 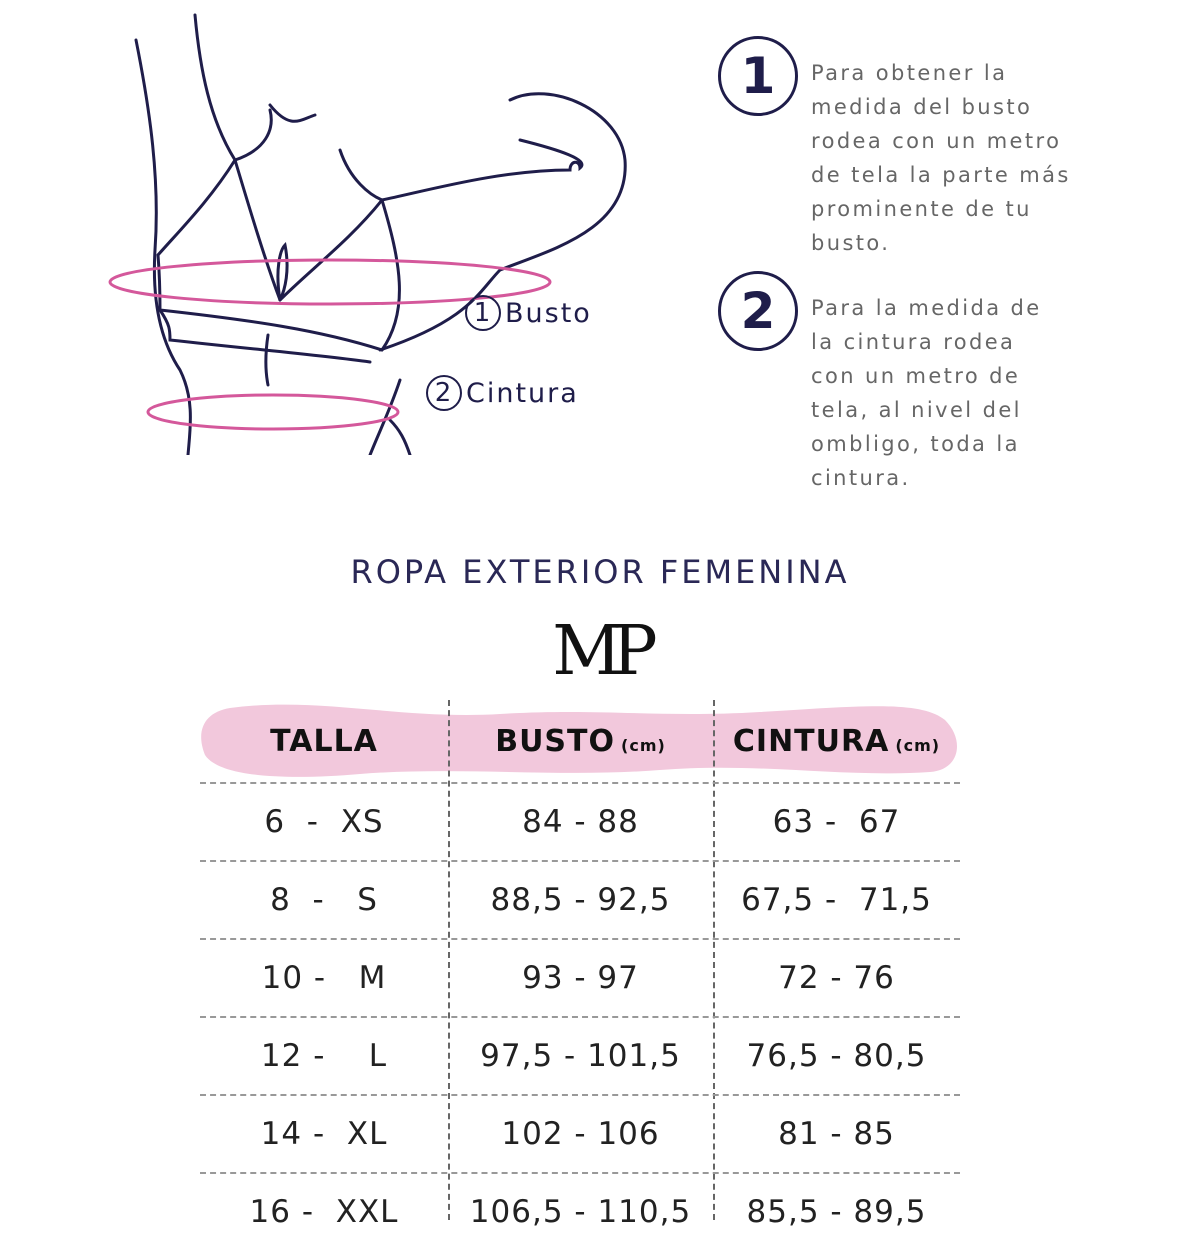 I want to click on bust-label: 1 Busto, so click(x=528, y=313).